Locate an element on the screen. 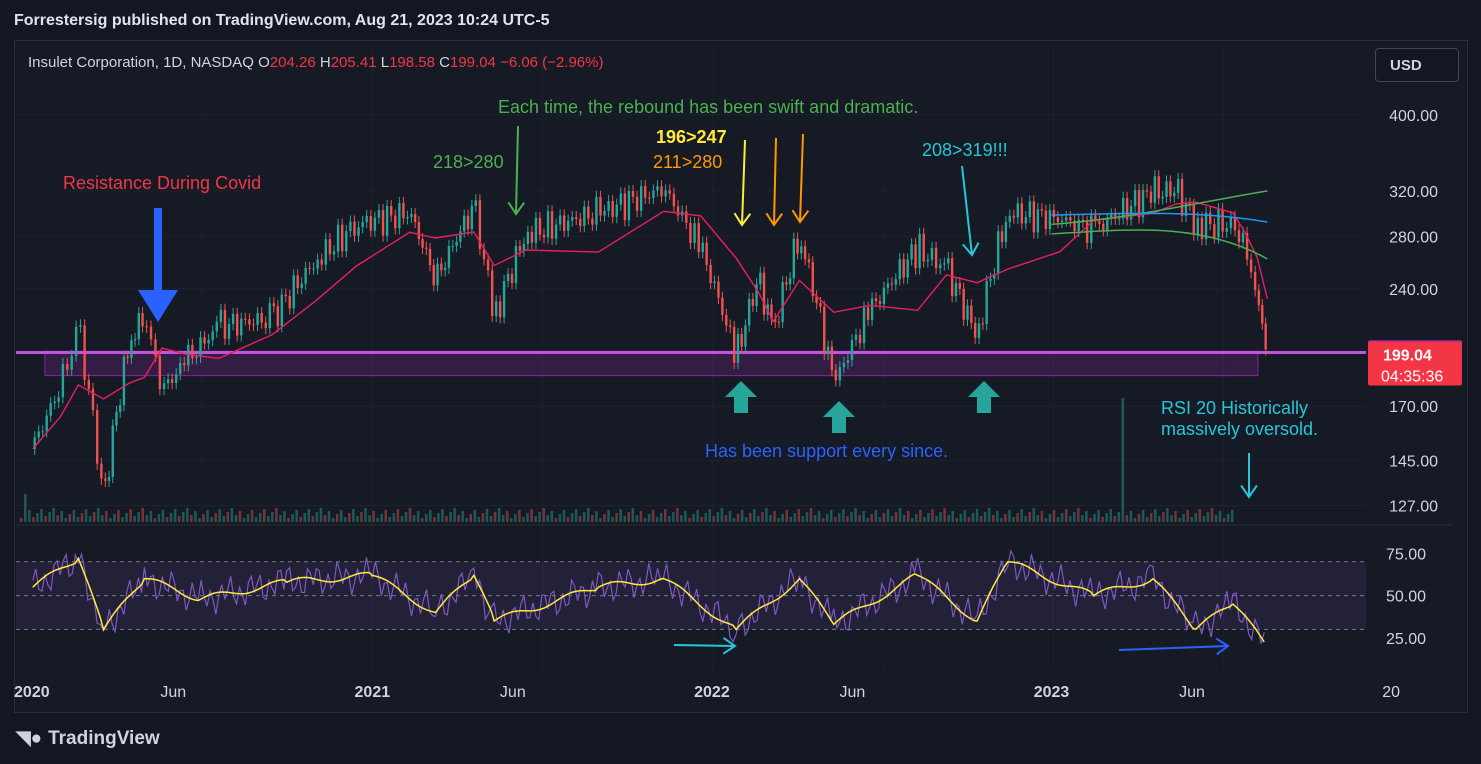  currency-button: USD is located at coordinates (1417, 65).